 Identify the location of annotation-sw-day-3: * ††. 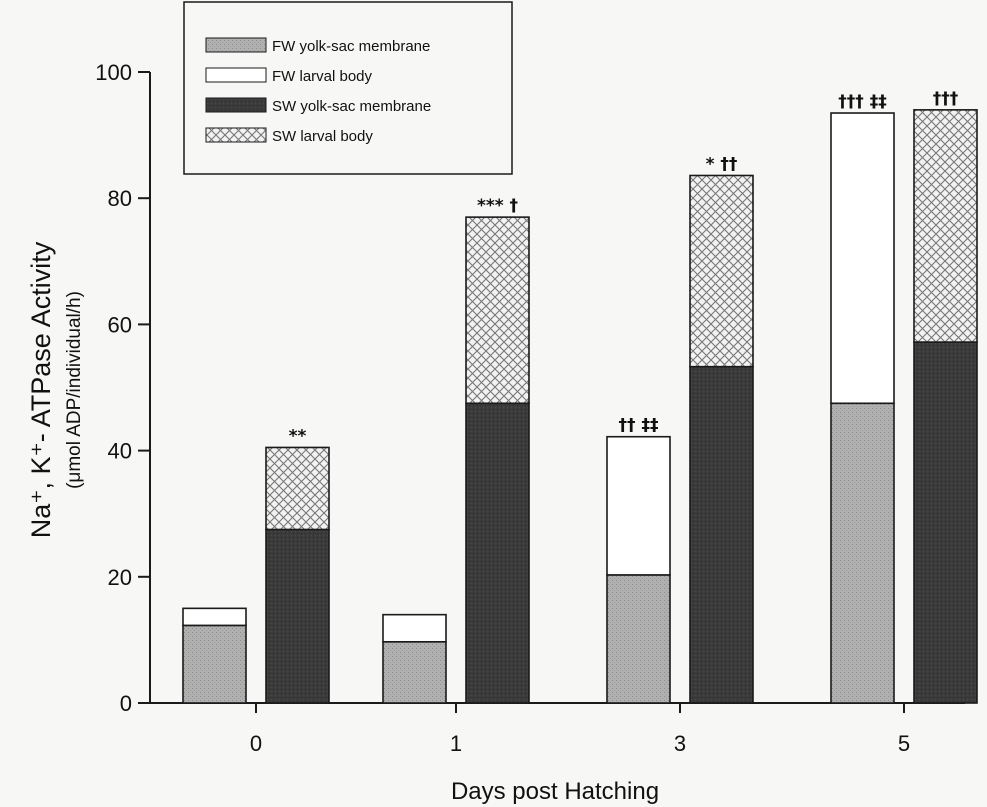
(722, 164).